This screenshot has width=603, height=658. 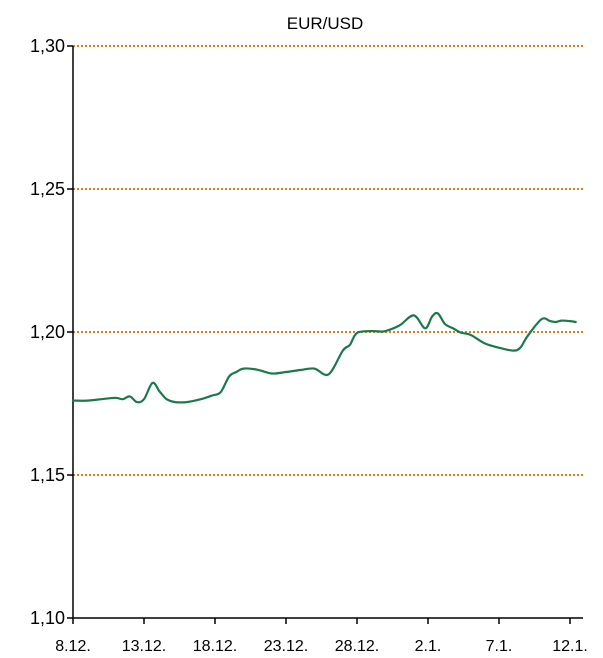 What do you see at coordinates (47, 475) in the screenshot?
I see `y-tick-label-1: 1,15` at bounding box center [47, 475].